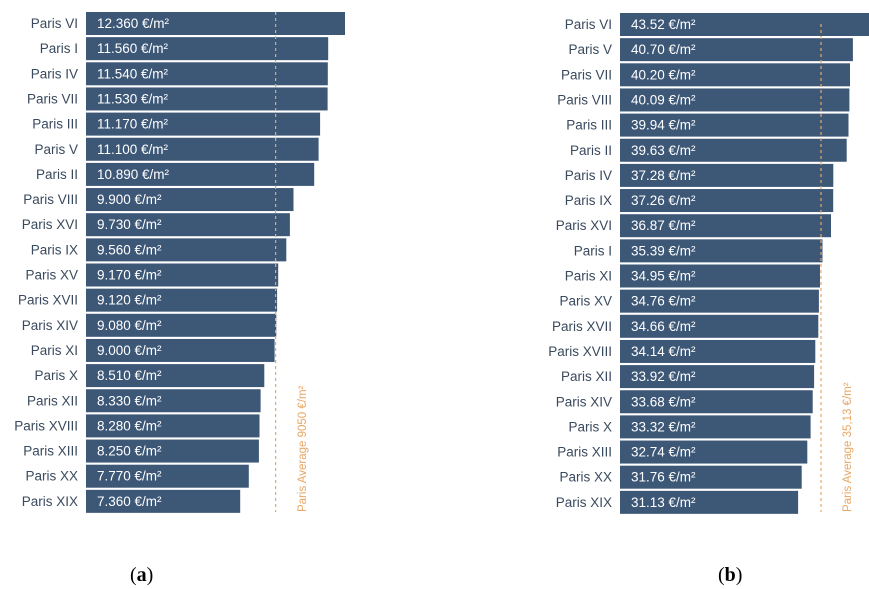  What do you see at coordinates (588, 175) in the screenshot?
I see `category-label: Paris IV` at bounding box center [588, 175].